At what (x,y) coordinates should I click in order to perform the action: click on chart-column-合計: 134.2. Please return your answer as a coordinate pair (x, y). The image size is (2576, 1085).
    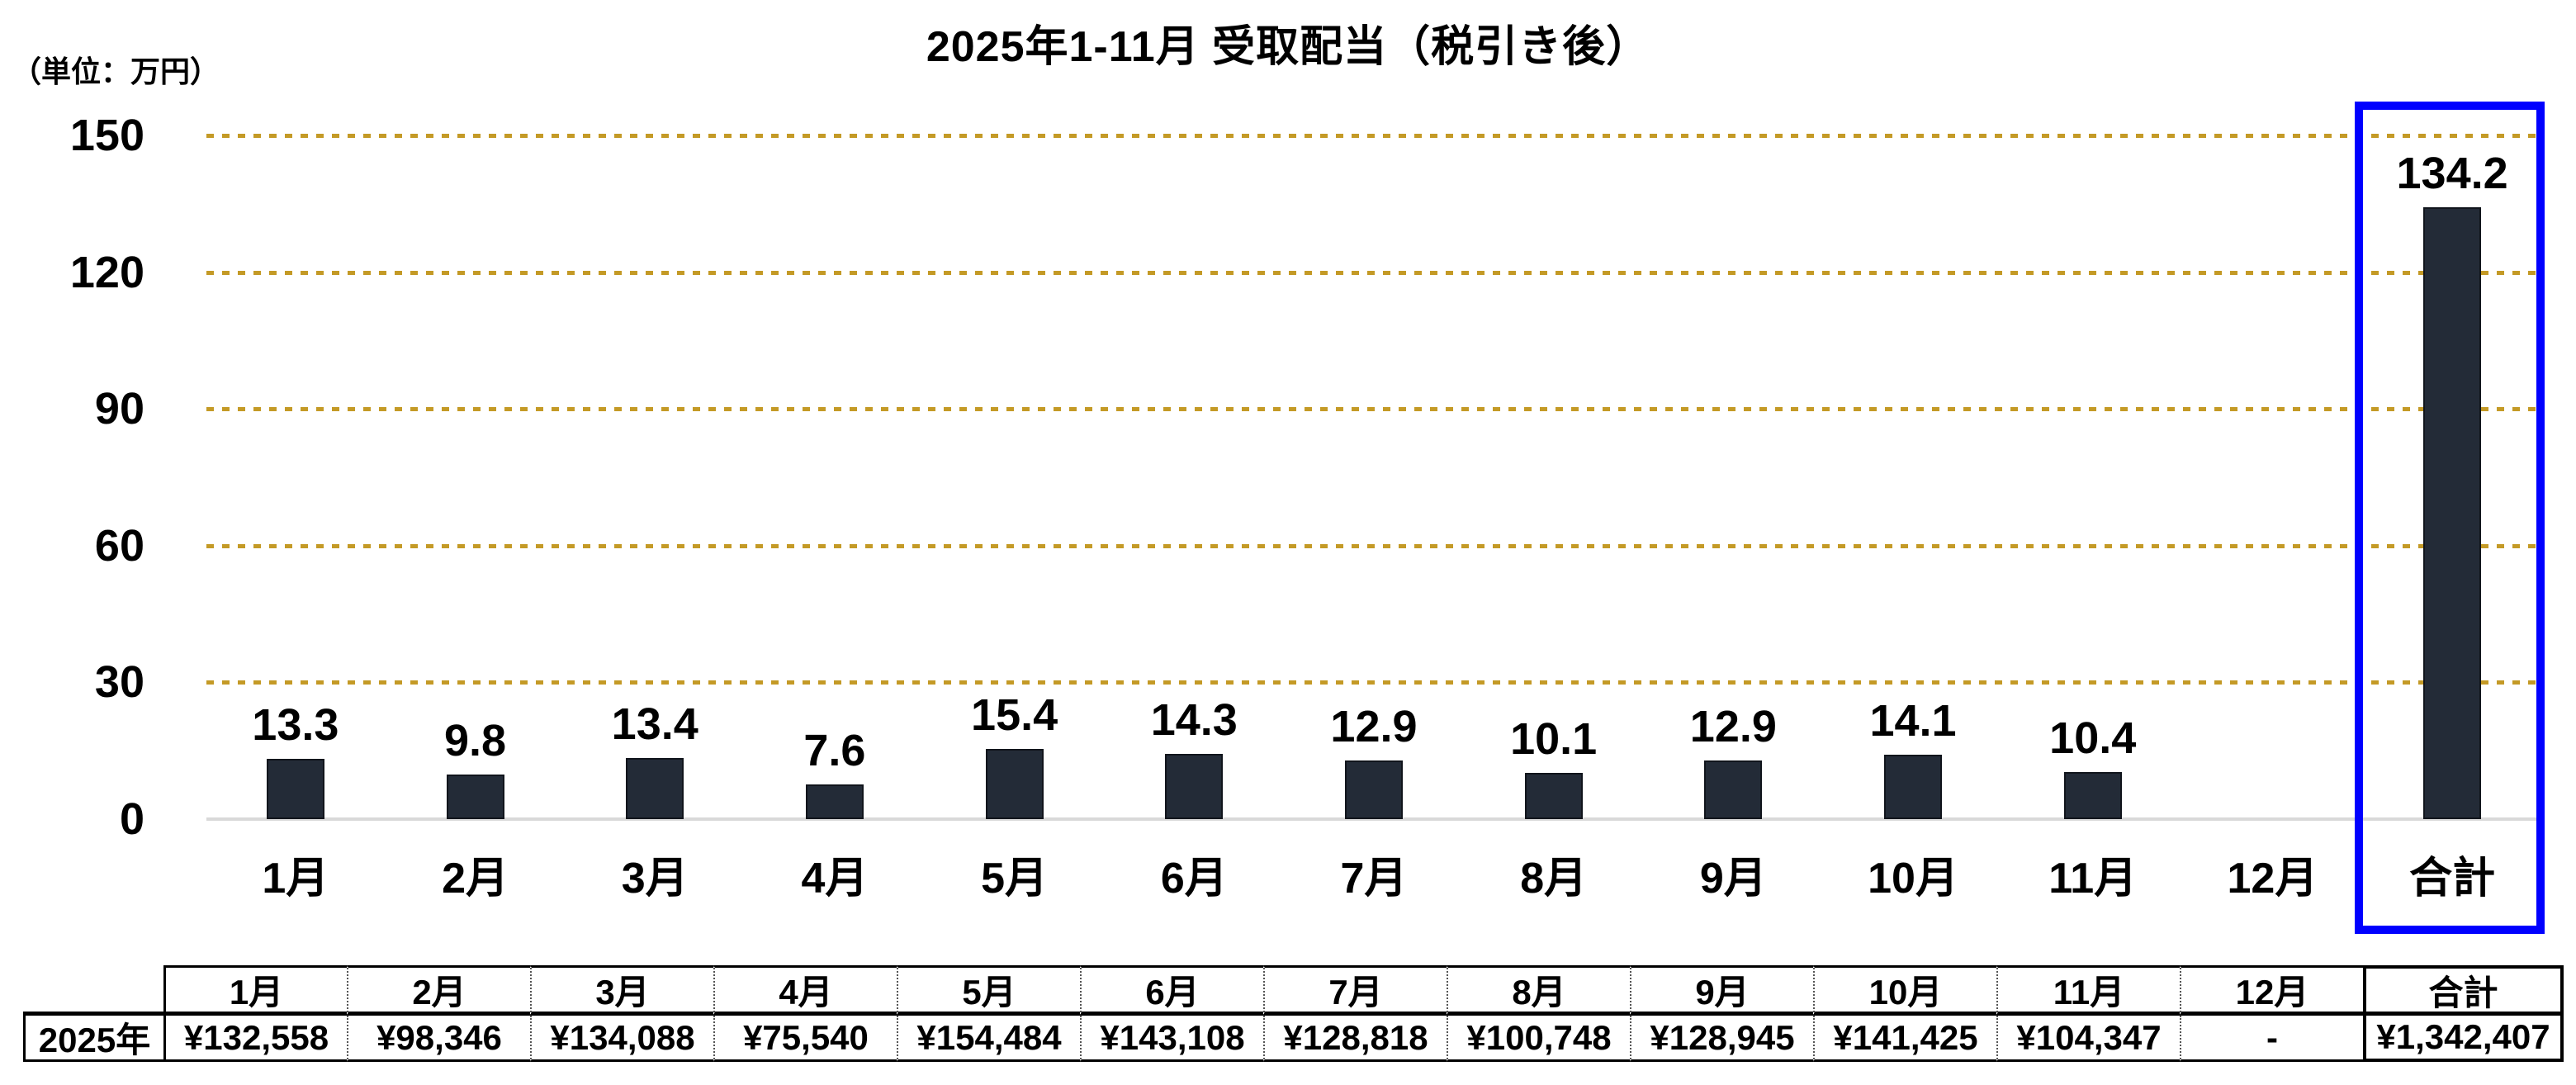
    Looking at the image, I should click on (2452, 477).